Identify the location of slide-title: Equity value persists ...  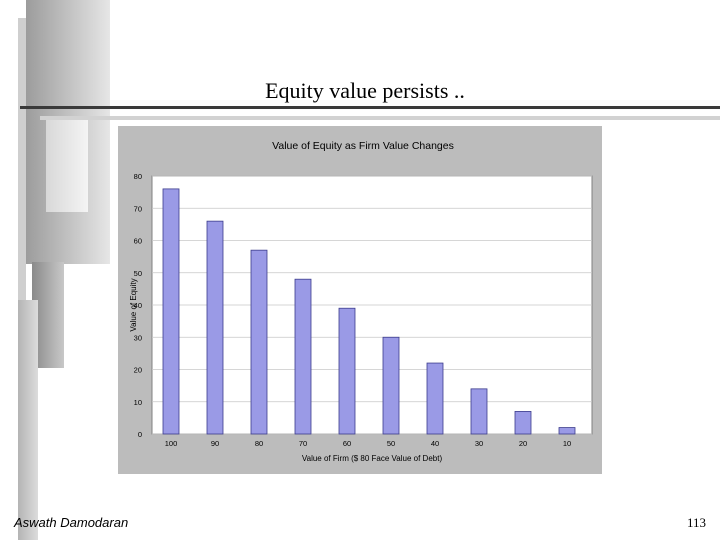
(365, 90).